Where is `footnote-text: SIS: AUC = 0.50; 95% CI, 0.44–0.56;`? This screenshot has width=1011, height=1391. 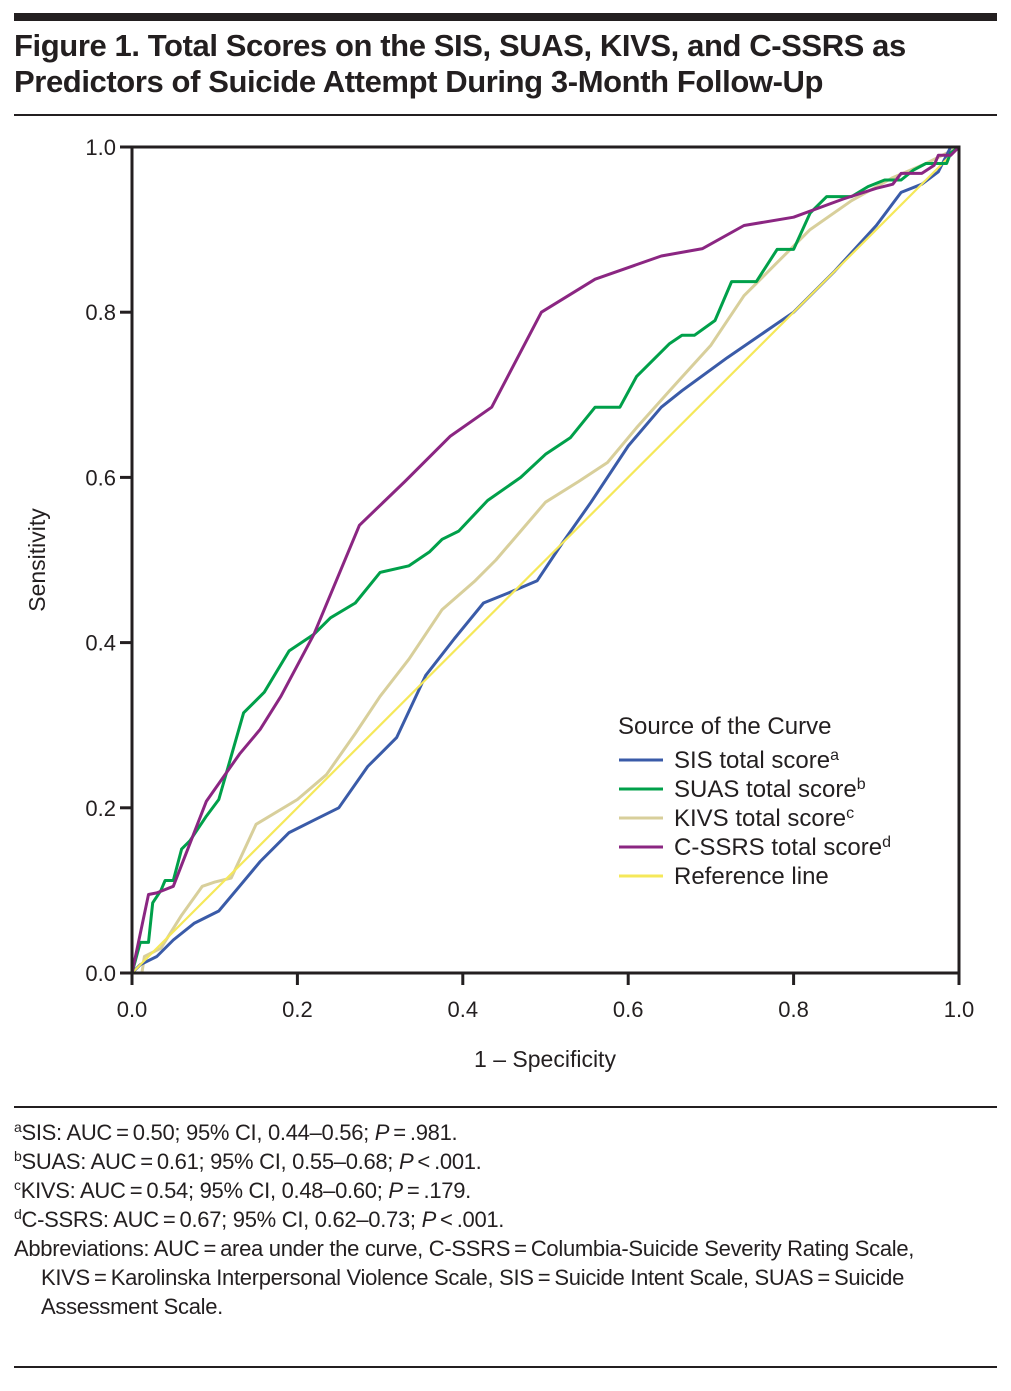
footnote-text: SIS: AUC = 0.50; 95% CI, 0.44–0.56; is located at coordinates (198, 1132).